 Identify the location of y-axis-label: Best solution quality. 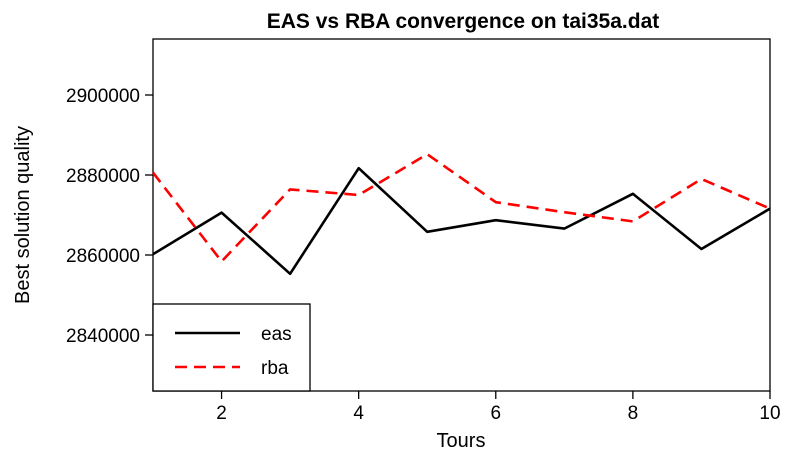
(23, 215).